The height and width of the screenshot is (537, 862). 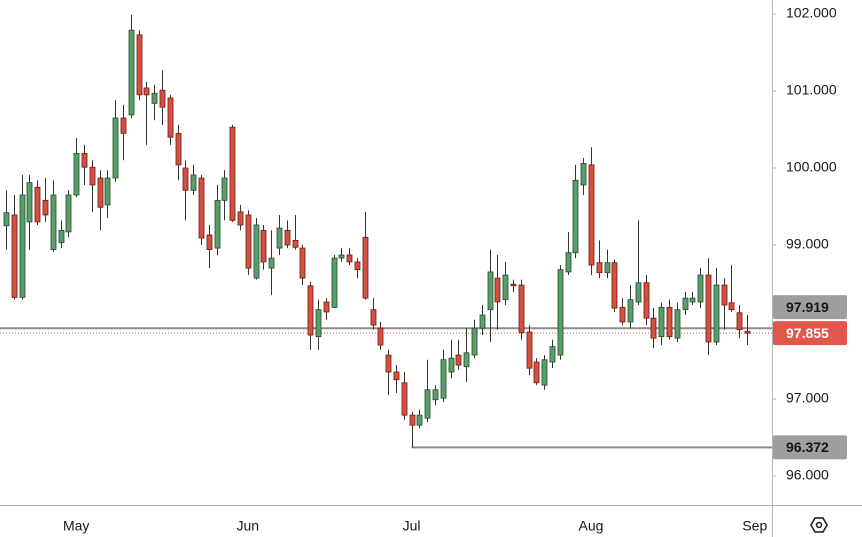 I want to click on x-tick-label: Jun, so click(x=248, y=526).